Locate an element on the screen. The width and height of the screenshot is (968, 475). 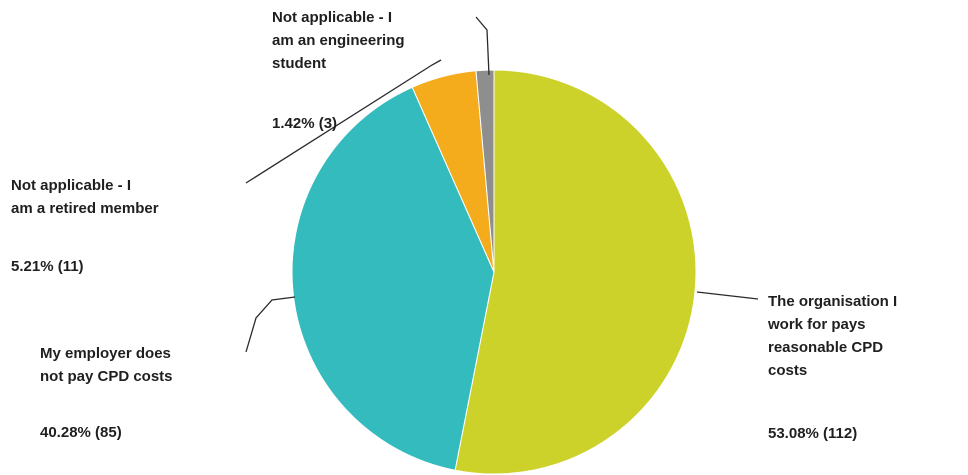
label-retired: Not applicable - I am a retired member is located at coordinates (85, 197).